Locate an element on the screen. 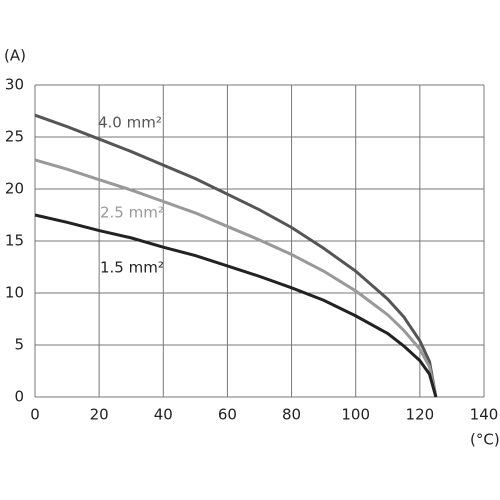 Image resolution: width=500 pixels, height=500 pixels. x-tick-label: 40 is located at coordinates (163, 415).